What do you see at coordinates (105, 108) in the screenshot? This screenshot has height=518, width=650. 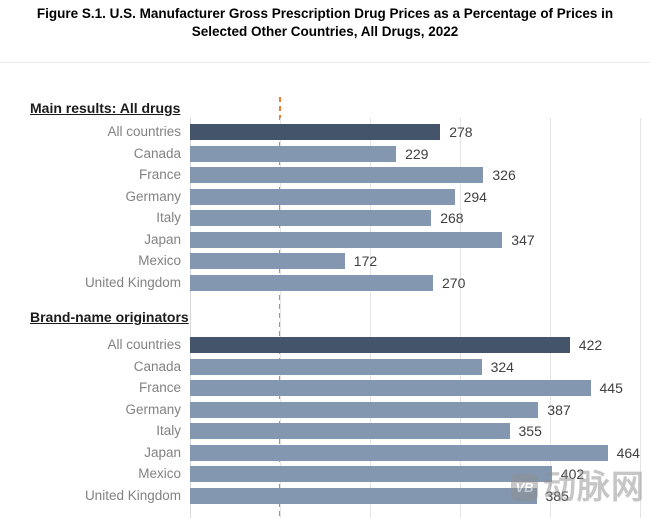 I see `group-header-main-results: Main results: All drugs` at bounding box center [105, 108].